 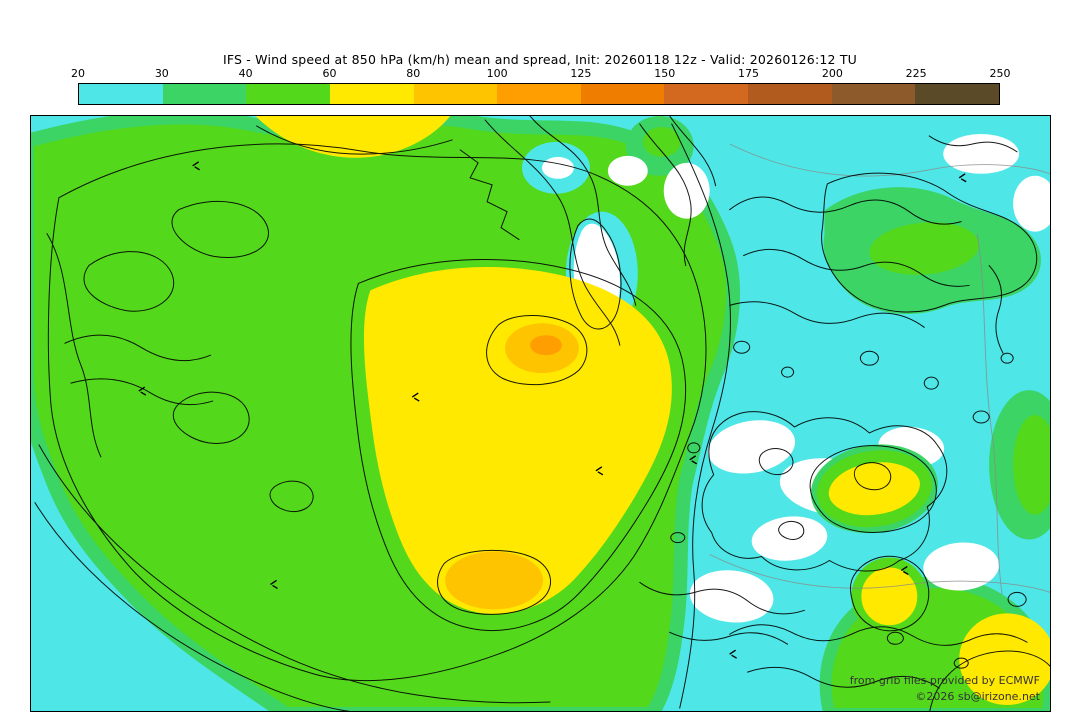 What do you see at coordinates (916, 73) in the screenshot?
I see `colorbar-tick-label: 225` at bounding box center [916, 73].